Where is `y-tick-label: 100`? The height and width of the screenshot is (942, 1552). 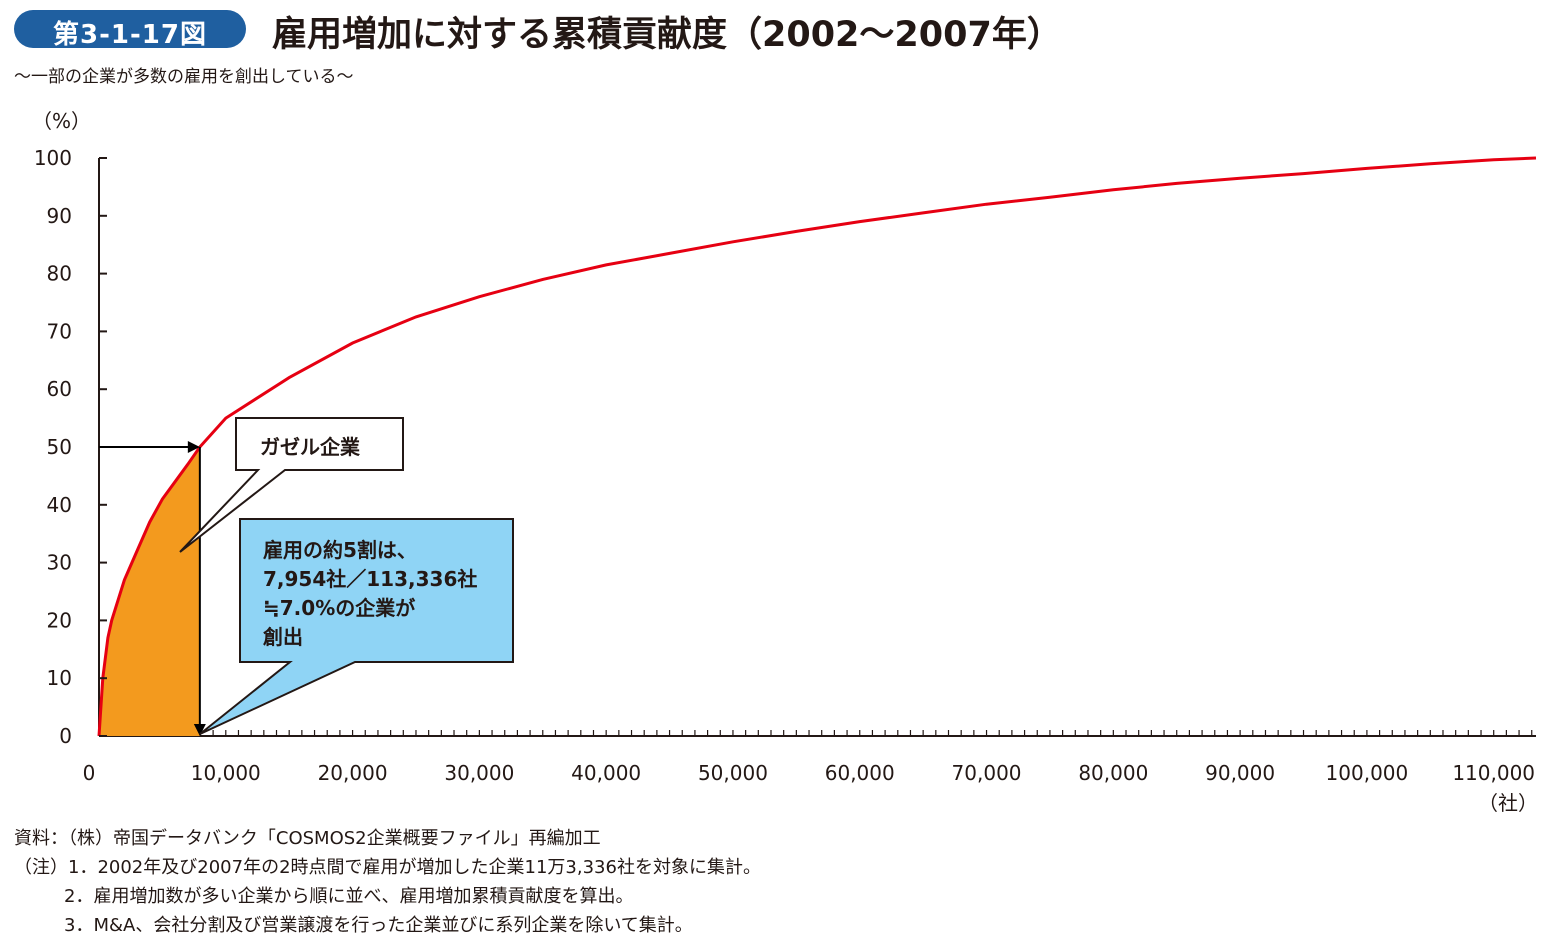 y-tick-label: 100 is located at coordinates (53, 158).